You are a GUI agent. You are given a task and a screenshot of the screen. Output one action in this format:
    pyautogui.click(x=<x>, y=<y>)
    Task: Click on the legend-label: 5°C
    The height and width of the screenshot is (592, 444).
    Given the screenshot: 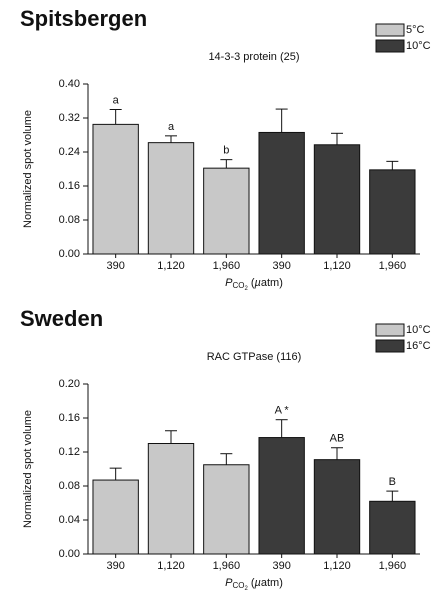 What is the action you would take?
    pyautogui.click(x=415, y=30)
    